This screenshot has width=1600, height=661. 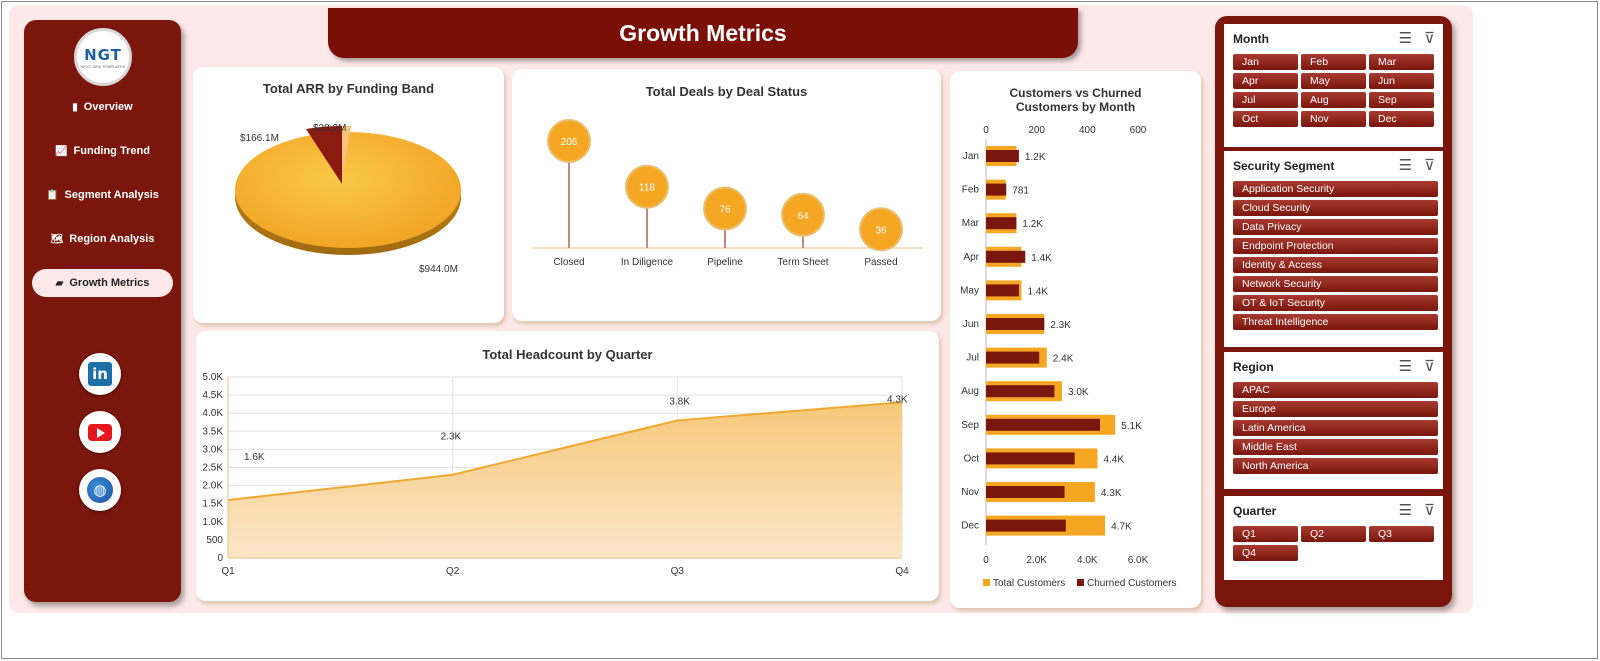 I want to click on slicer-item: Middle East, so click(x=1335, y=447).